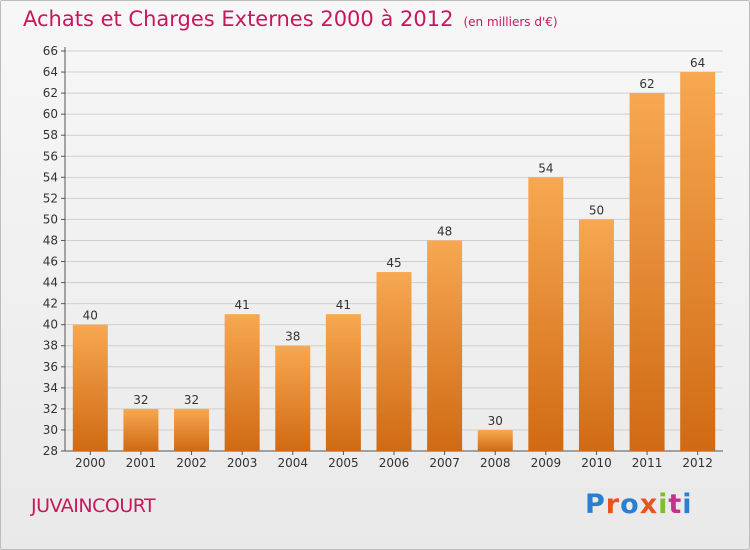 This screenshot has height=550, width=750. Describe the element at coordinates (343, 463) in the screenshot. I see `x-tick-label: 2005` at that location.